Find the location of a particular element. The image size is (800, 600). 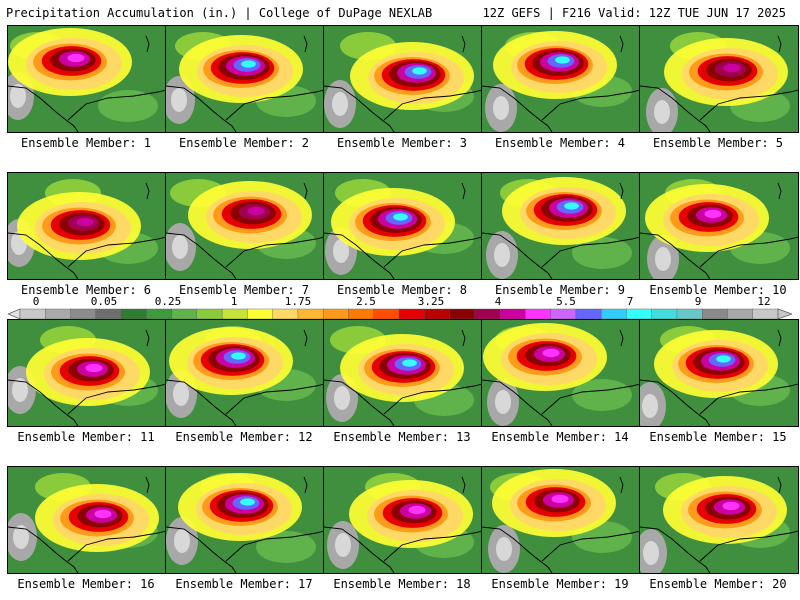

colorbar-tick-label: 5.5 is located at coordinates (566, 301).